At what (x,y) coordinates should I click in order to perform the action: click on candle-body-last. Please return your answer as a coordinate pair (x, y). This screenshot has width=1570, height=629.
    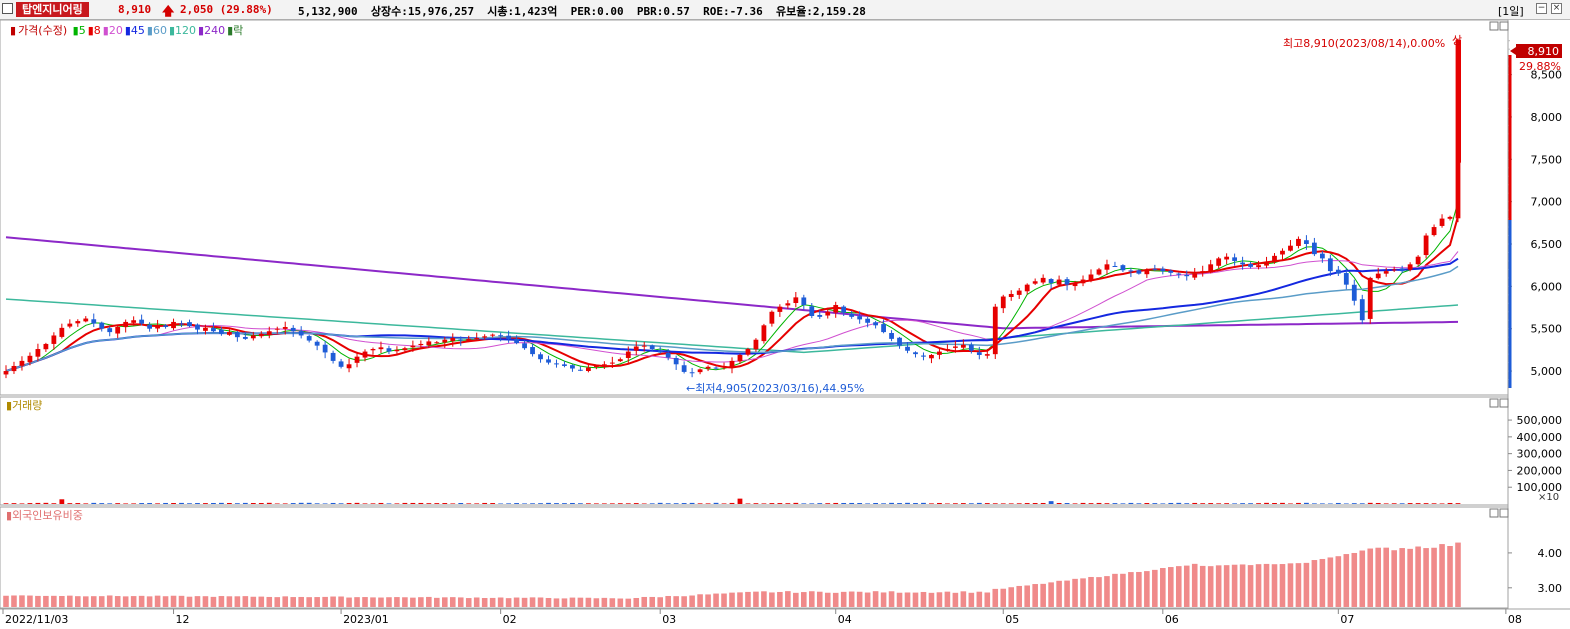
    Looking at the image, I should click on (1458, 101).